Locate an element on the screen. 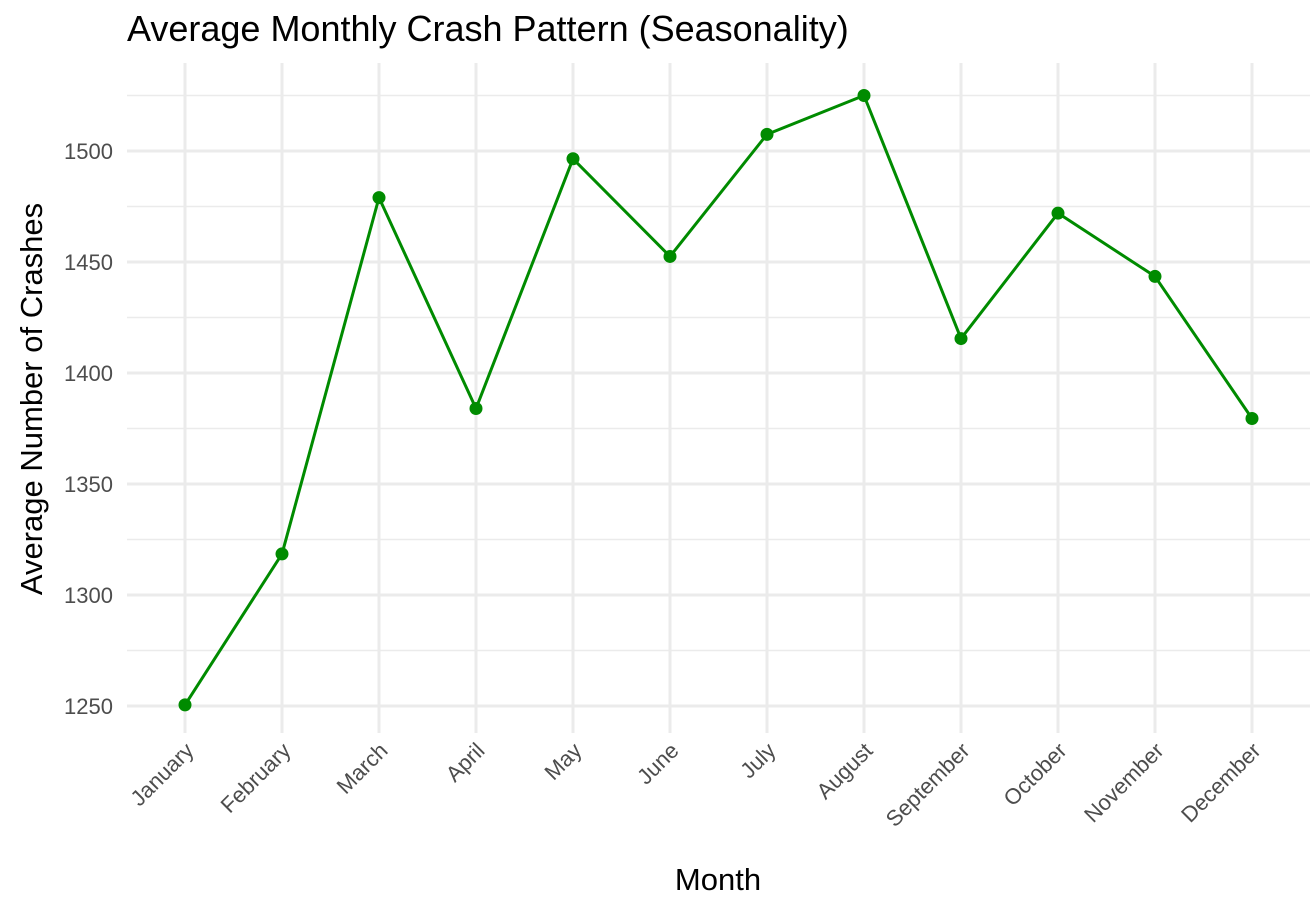 The image size is (1316, 910). y-tick-label: 1250 is located at coordinates (88, 706).